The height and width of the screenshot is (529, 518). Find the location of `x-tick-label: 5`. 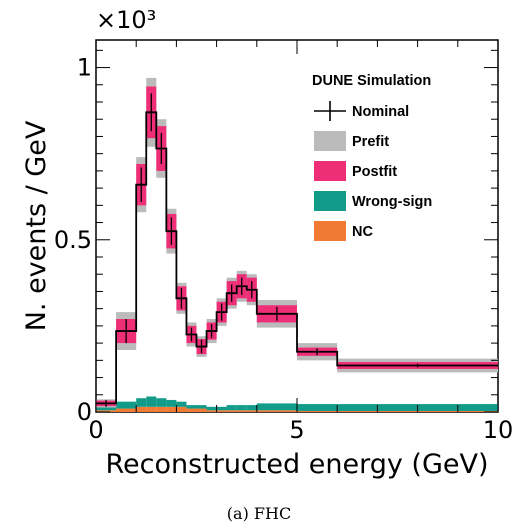

x-tick-label: 5 is located at coordinates (296, 430).